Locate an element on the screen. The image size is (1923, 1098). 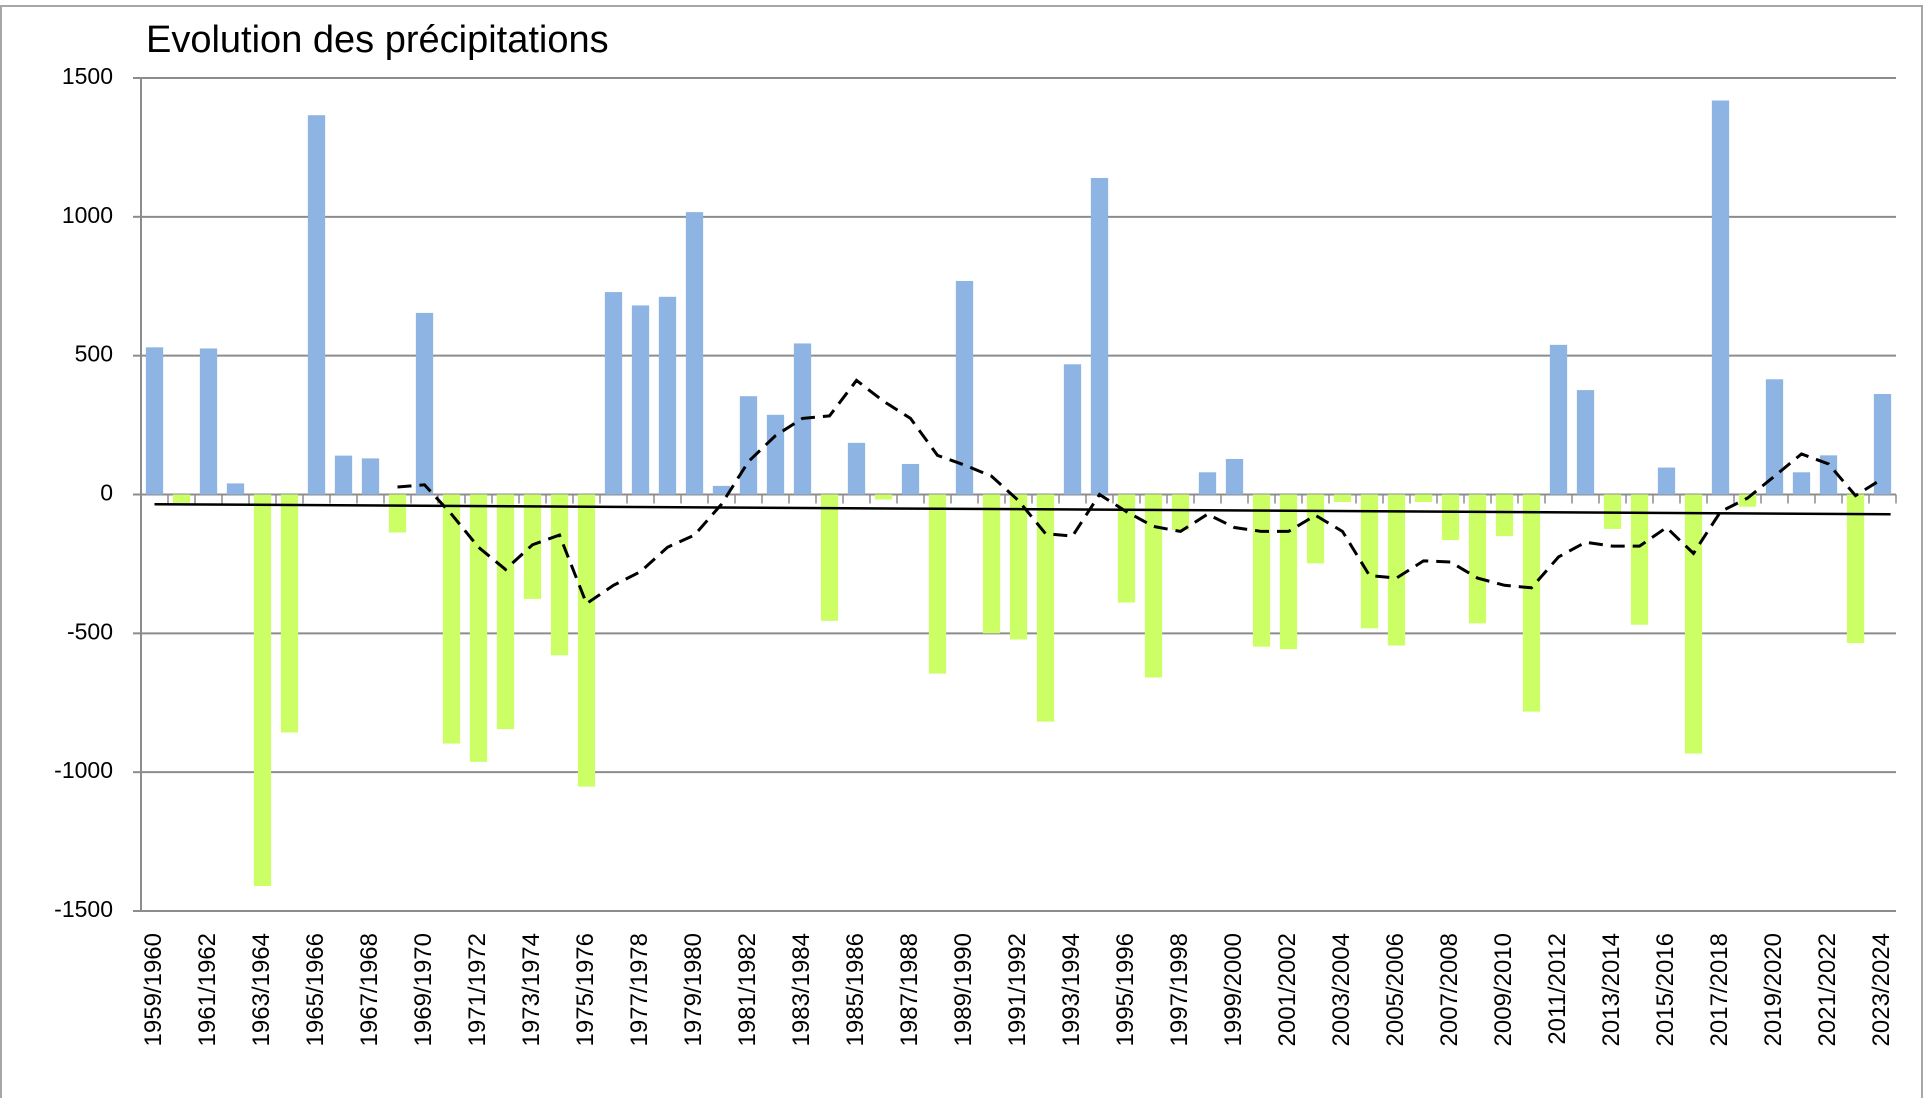
x-tick-label: 1965/1966 is located at coordinates (315, 989).